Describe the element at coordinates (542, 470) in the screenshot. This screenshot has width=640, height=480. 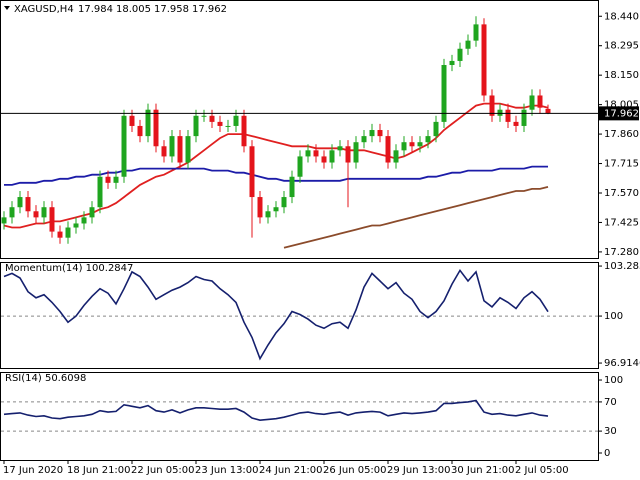
I see `x-tick-label: 2 Jul 05:00` at that location.